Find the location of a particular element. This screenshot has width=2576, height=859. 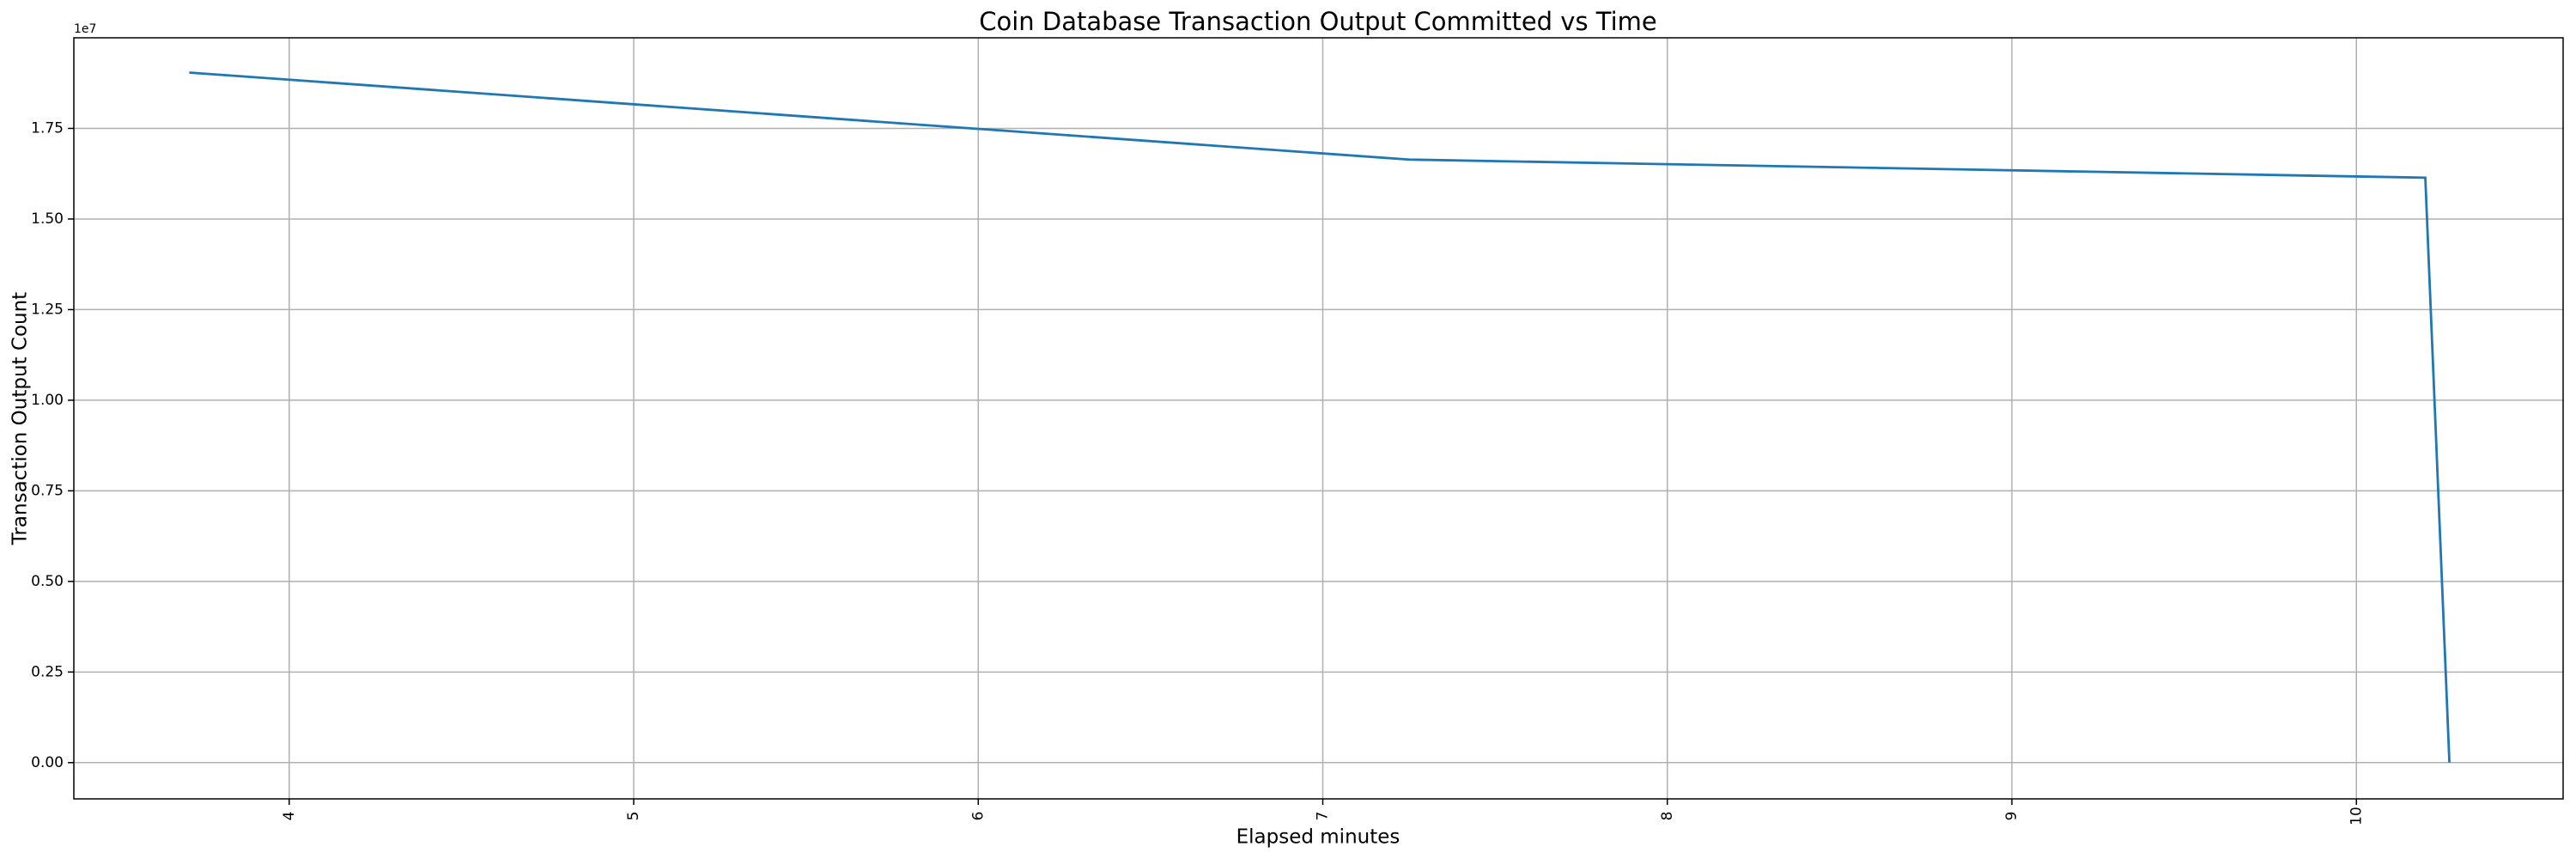

x-tick-label: 6 is located at coordinates (978, 816).